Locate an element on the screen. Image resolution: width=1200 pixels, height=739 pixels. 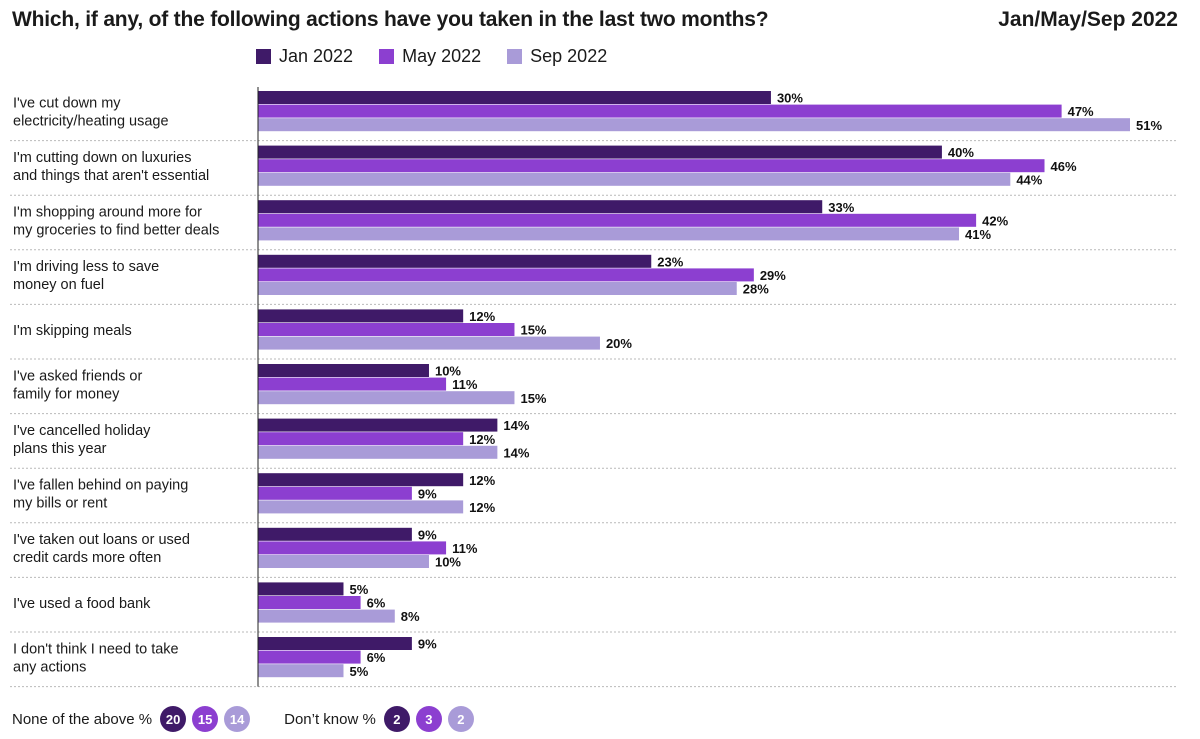
legend-label-jan: Jan 2022 is located at coordinates (316, 56).